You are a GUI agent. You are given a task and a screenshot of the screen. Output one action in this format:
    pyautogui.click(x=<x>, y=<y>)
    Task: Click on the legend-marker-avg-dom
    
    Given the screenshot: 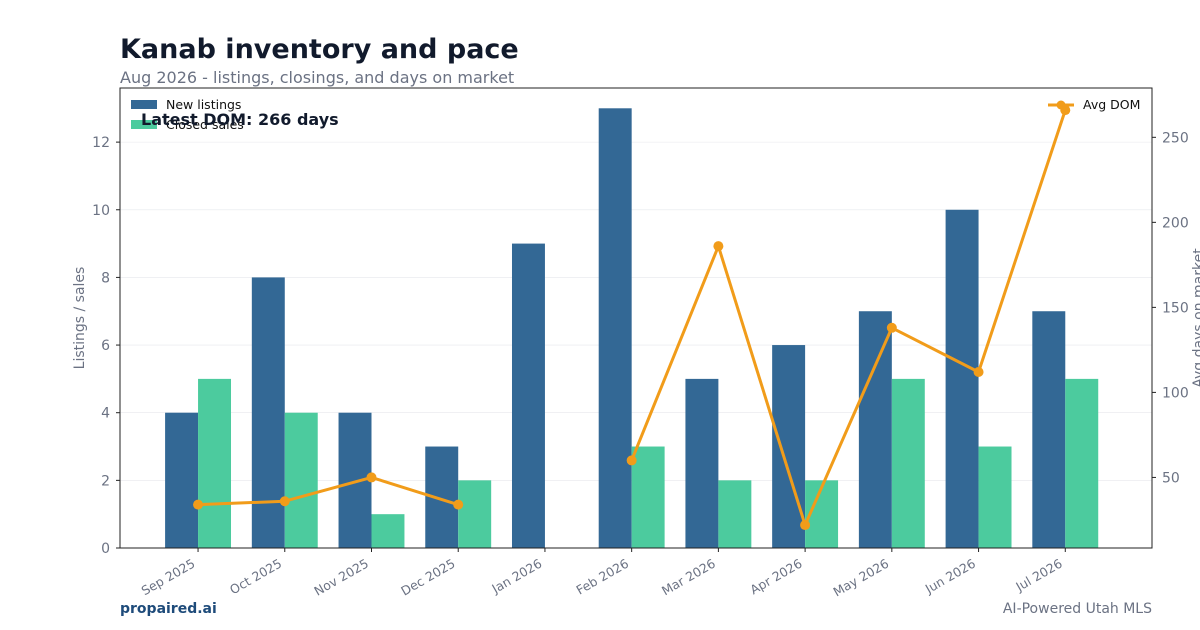 What is the action you would take?
    pyautogui.click(x=1061, y=105)
    